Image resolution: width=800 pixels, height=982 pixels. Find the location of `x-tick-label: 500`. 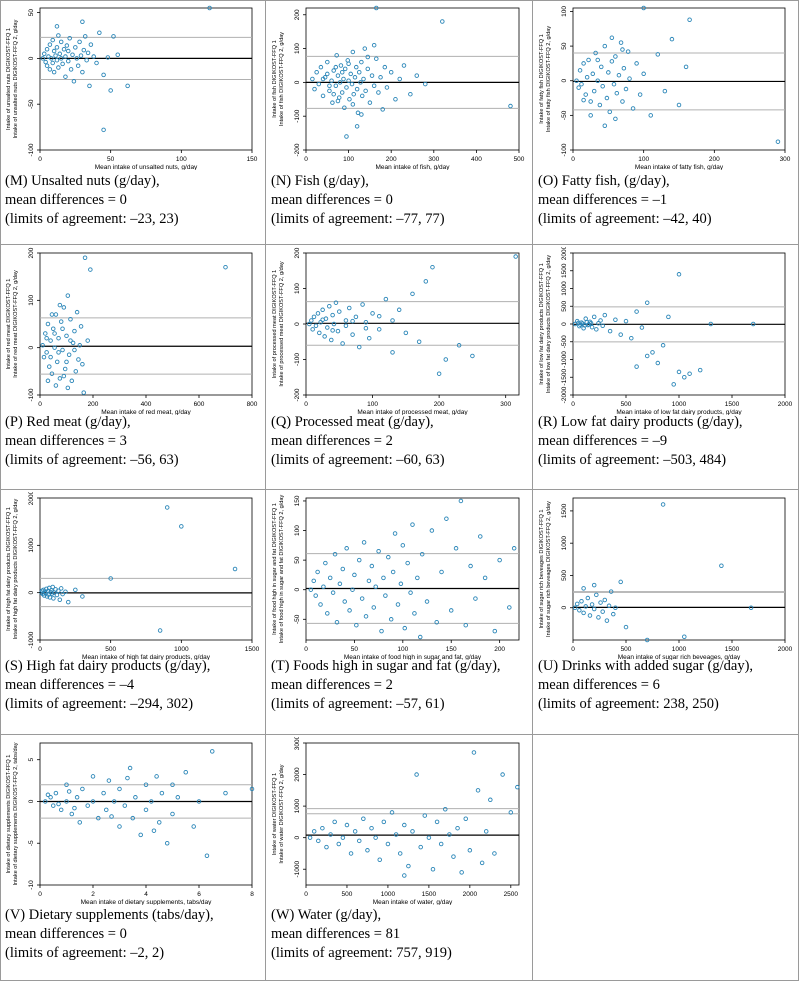

x-tick-label: 500 is located at coordinates (519, 159).